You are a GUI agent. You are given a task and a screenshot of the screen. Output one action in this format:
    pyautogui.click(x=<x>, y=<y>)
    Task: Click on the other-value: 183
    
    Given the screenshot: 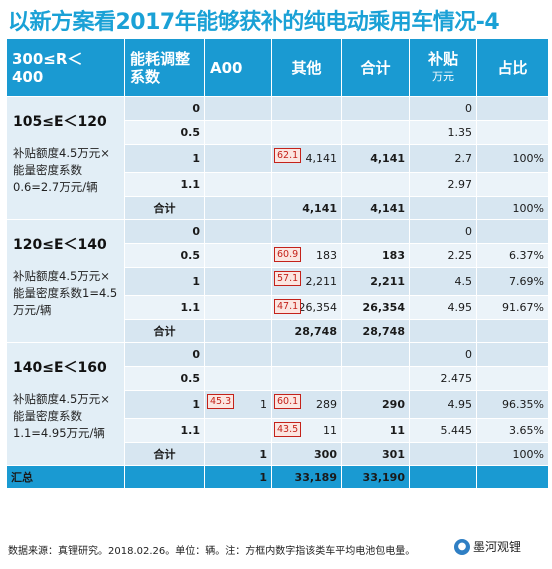 What is the action you would take?
    pyautogui.click(x=326, y=255)
    